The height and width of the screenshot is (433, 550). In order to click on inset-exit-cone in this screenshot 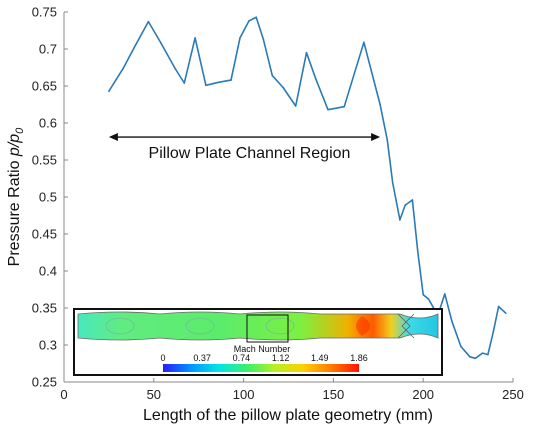, I will do `click(406, 326)`.